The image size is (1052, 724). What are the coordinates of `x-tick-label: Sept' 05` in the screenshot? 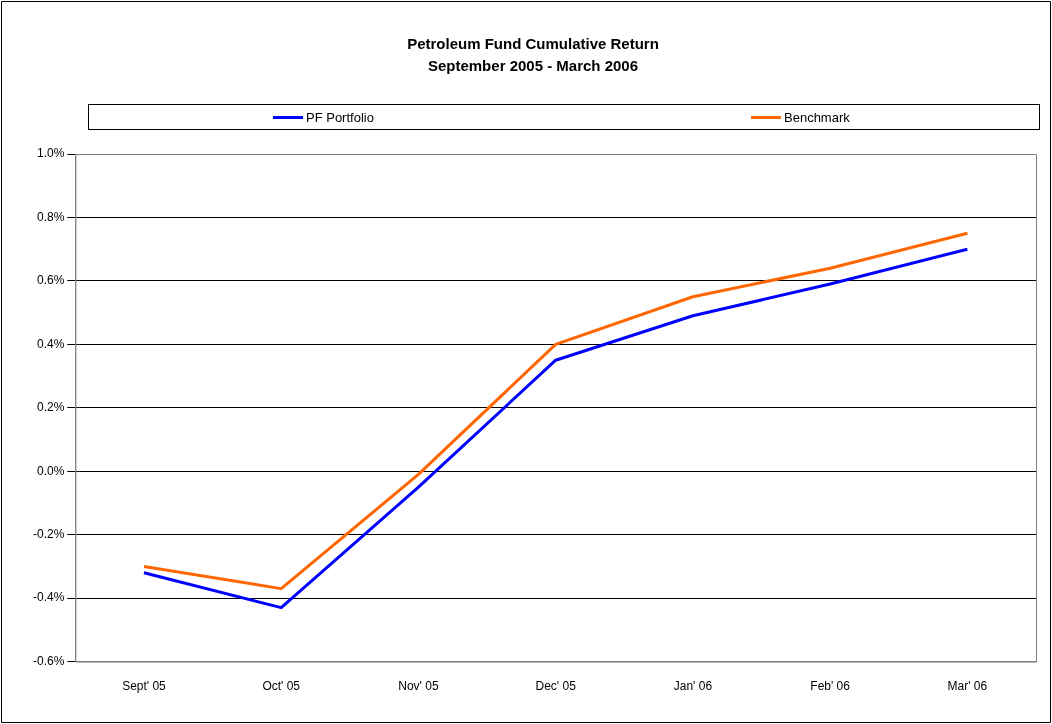 It's located at (144, 686).